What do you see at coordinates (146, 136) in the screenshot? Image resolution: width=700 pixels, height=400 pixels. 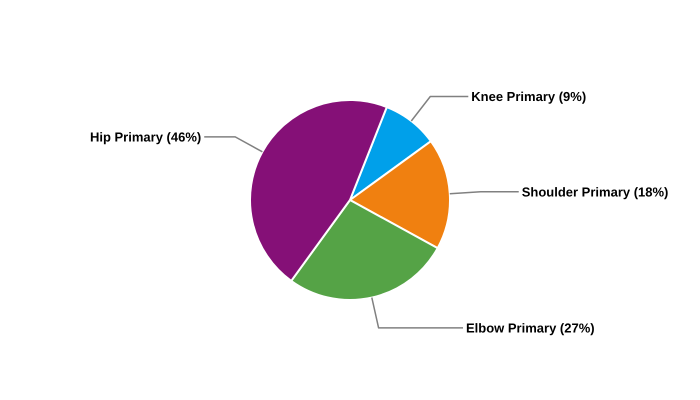 I see `slice-label: Hip Primary (46%)` at bounding box center [146, 136].